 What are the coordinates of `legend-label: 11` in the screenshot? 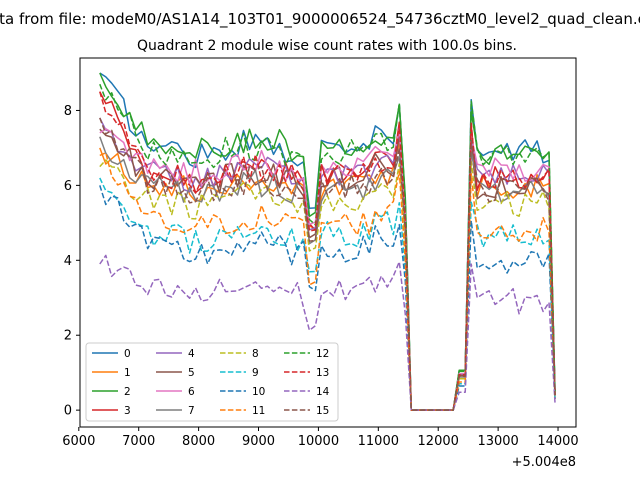 It's located at (258, 411).